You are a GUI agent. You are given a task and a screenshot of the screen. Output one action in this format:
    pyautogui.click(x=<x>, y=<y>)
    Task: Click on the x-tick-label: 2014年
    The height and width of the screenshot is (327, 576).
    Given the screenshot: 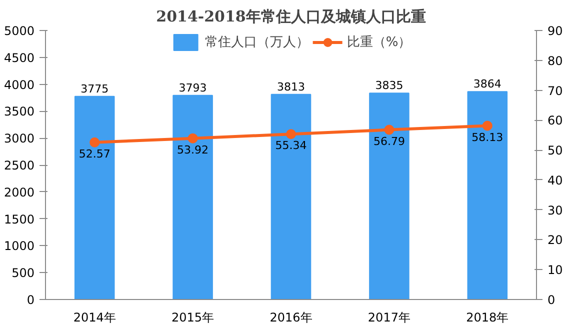 What is the action you would take?
    pyautogui.click(x=94, y=317)
    